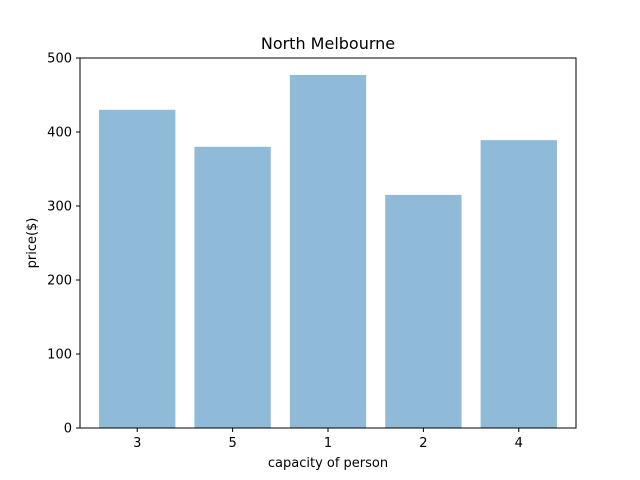 The width and height of the screenshot is (640, 480). Describe the element at coordinates (59, 59) in the screenshot. I see `y-tick-label: 500` at that location.